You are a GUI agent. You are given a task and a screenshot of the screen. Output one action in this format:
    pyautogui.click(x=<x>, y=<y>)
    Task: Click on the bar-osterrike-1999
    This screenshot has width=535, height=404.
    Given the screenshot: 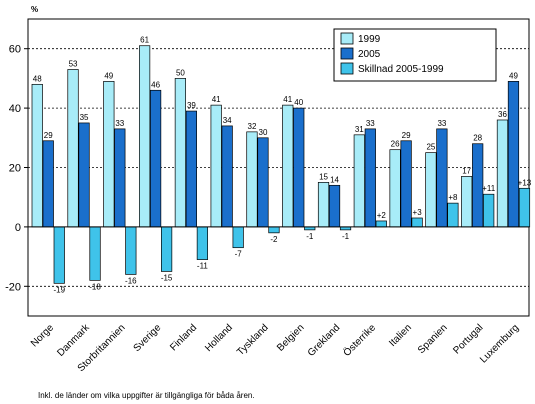 What is the action you would take?
    pyautogui.click(x=359, y=181)
    